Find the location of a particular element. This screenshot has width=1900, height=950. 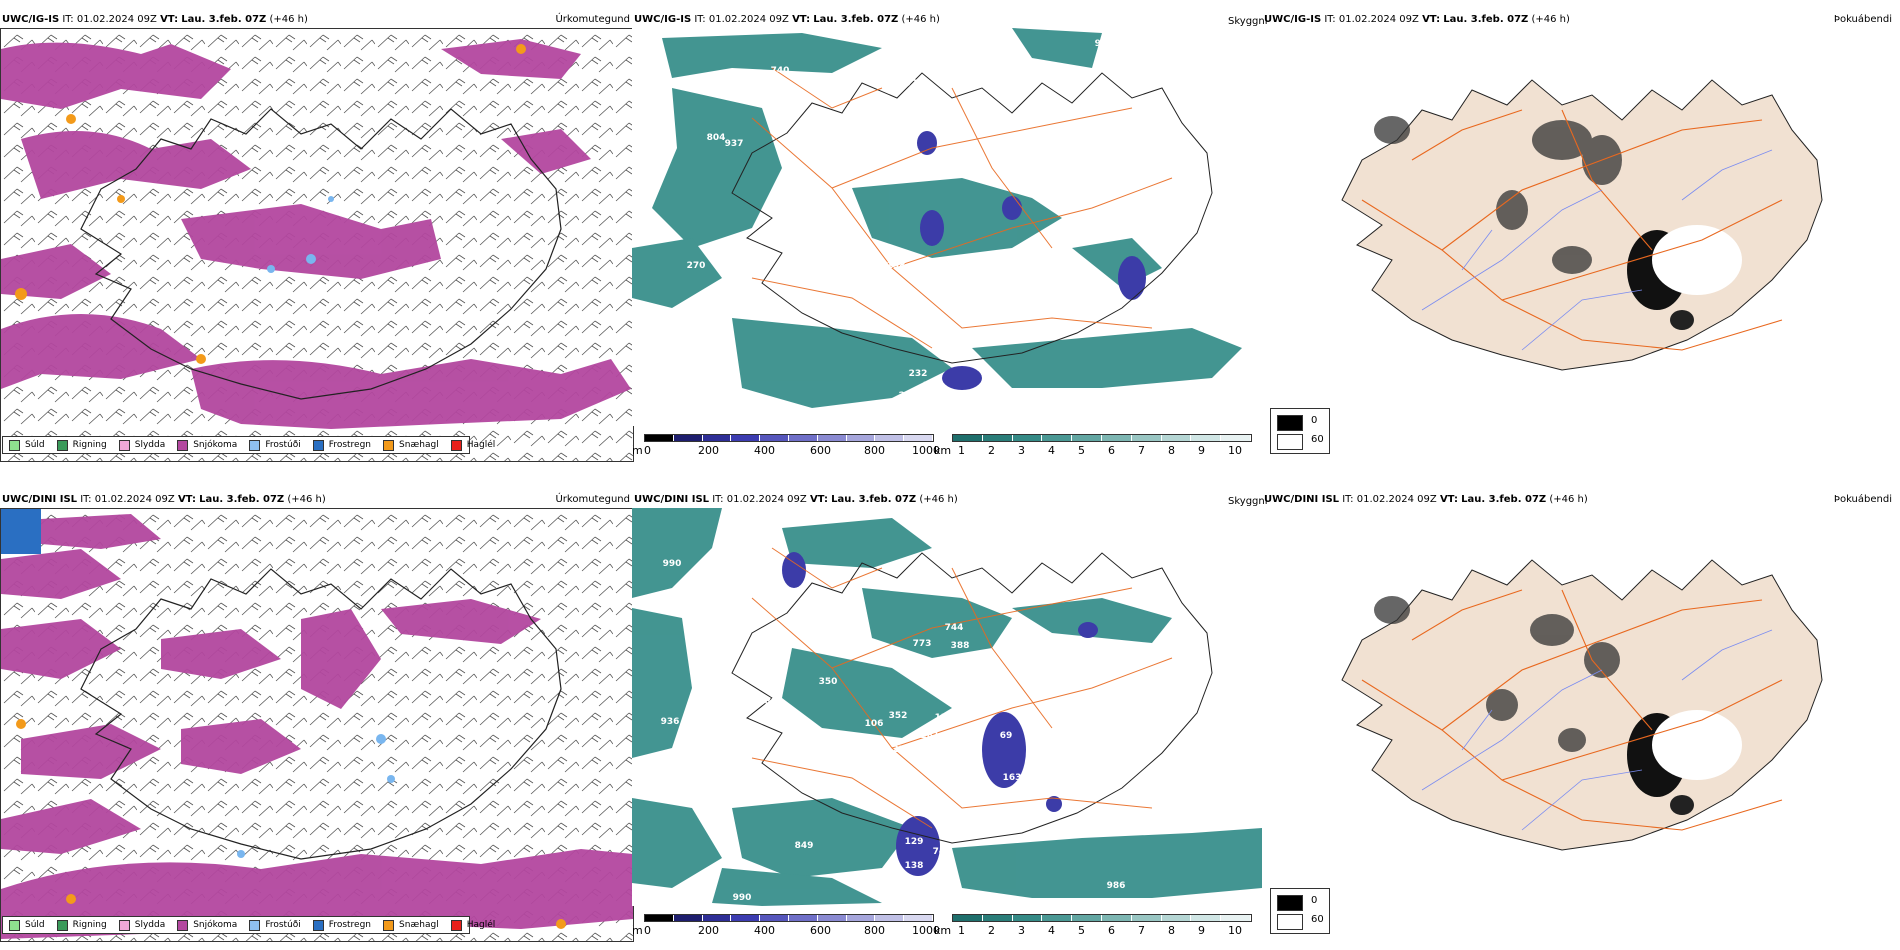

svg-text: 909 is located at coordinates (1024, 400).